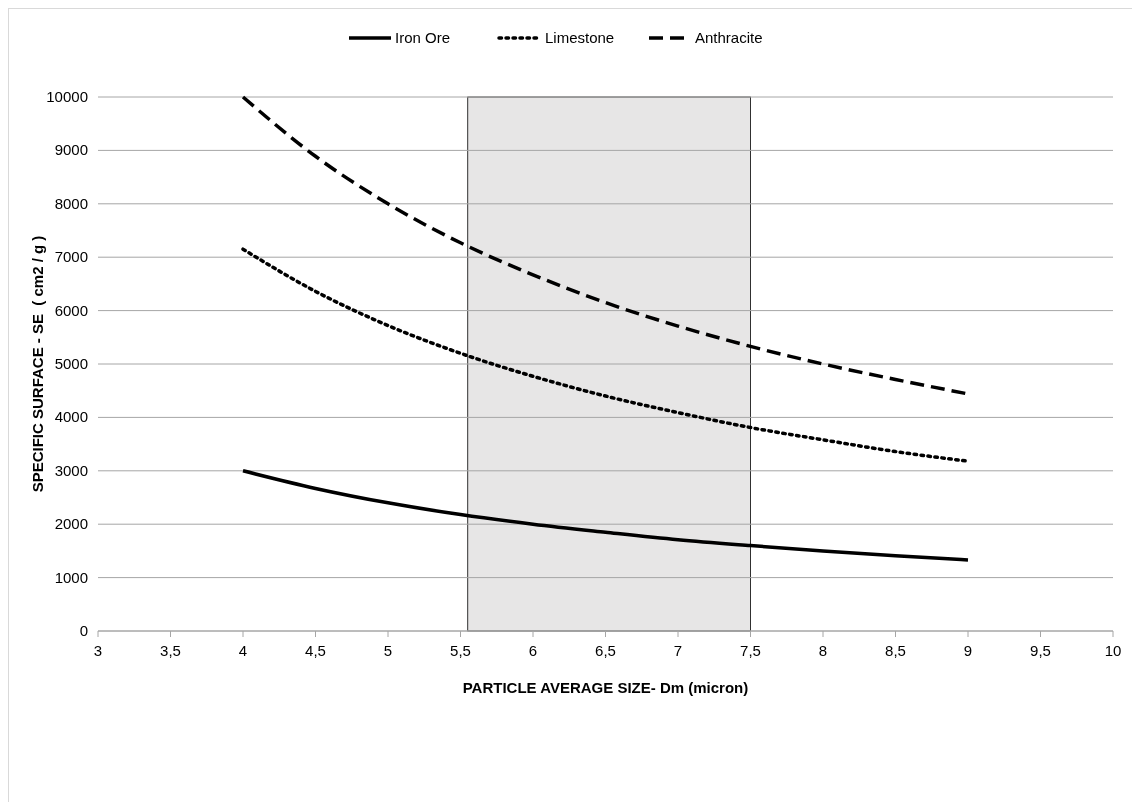 The width and height of the screenshot is (1132, 802). Describe the element at coordinates (170, 650) in the screenshot. I see `x-tick-label: 3,5` at that location.